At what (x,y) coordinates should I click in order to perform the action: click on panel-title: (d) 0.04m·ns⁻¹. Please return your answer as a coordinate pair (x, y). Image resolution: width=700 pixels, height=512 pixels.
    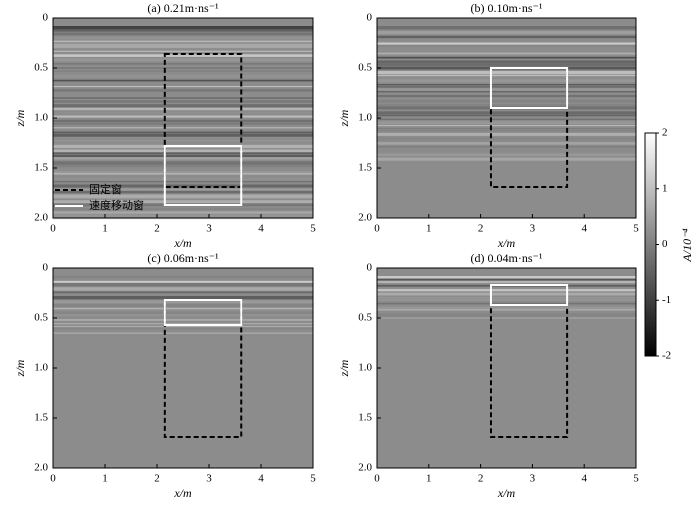
    Looking at the image, I should click on (507, 258).